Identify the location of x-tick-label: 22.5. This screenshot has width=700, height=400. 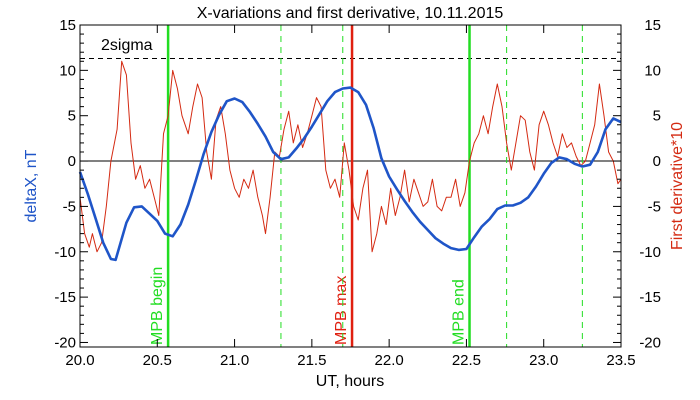
(466, 360).